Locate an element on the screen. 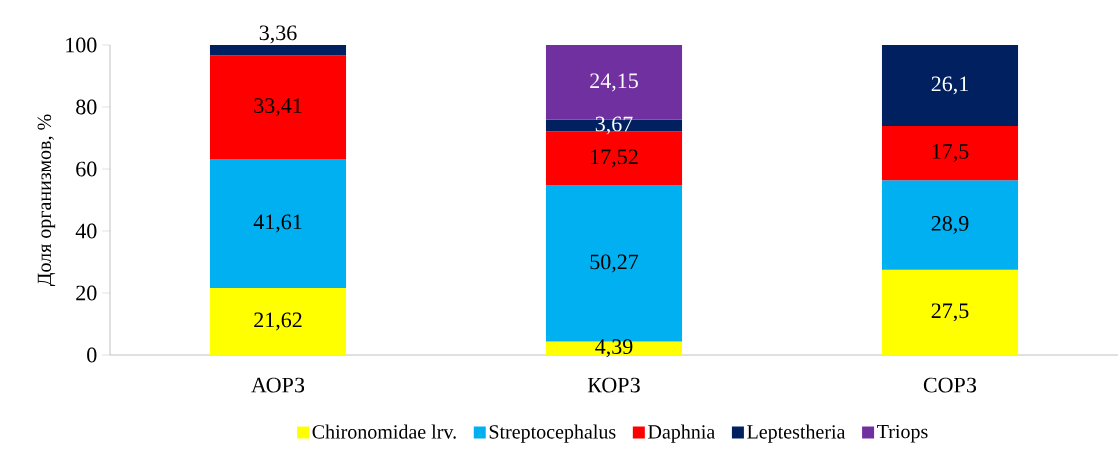  y-tick-label: 20 is located at coordinates (86, 293).